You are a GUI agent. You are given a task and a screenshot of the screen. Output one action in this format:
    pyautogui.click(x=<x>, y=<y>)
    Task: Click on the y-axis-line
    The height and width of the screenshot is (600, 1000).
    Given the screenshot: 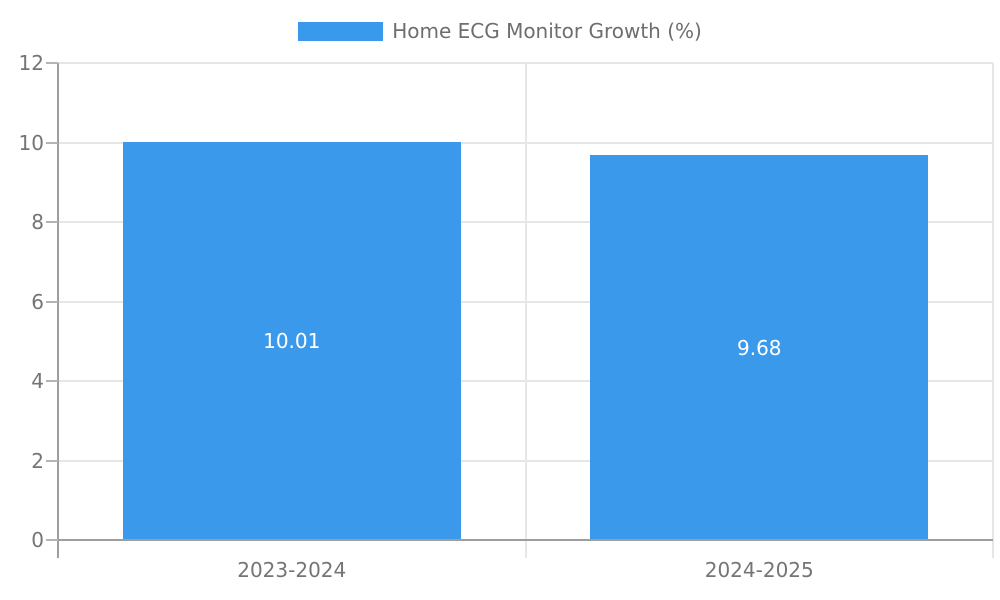 What is the action you would take?
    pyautogui.click(x=58, y=310)
    